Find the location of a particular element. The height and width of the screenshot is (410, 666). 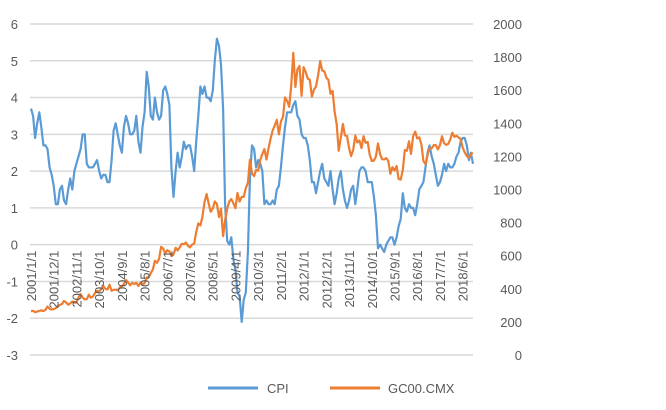

left-tick-label: -3 is located at coordinates (12, 355).